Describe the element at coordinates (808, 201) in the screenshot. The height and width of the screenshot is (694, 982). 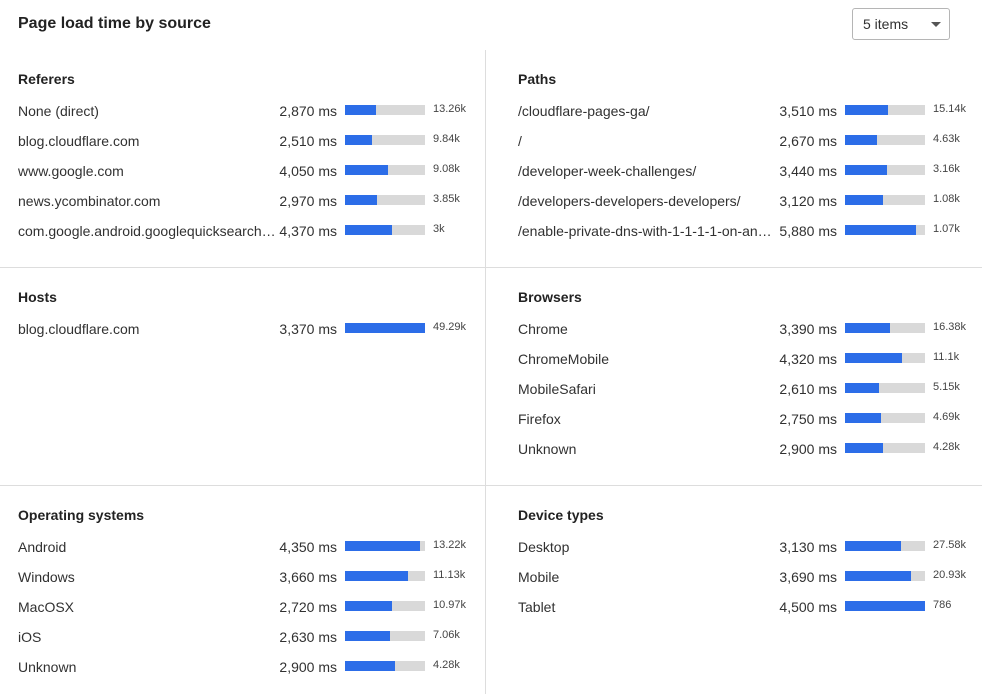
I see `row-time: 3,120 ms` at that location.